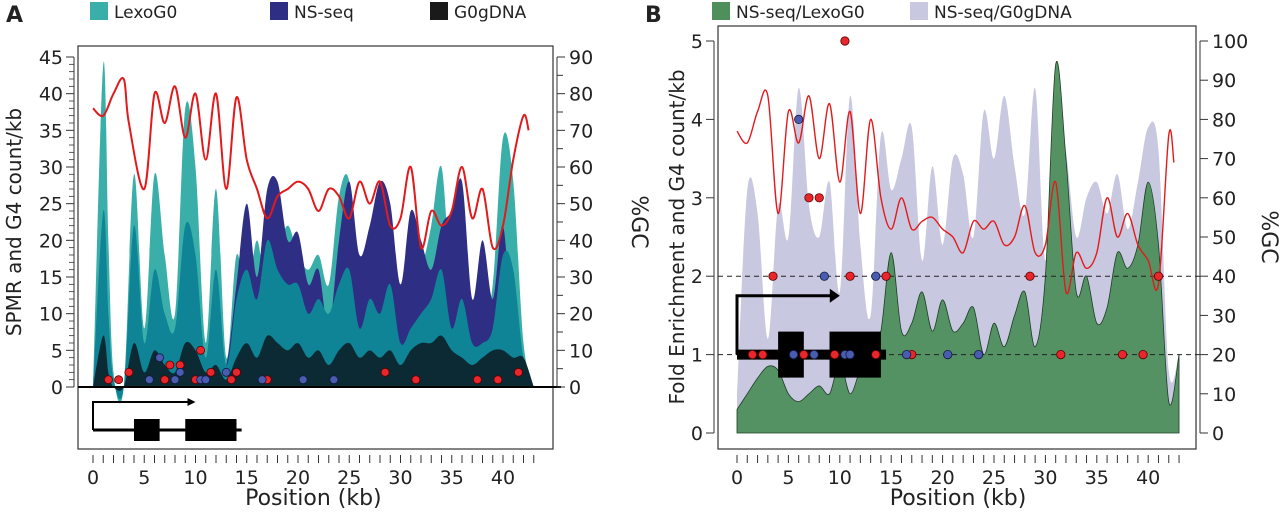 Image resolution: width=1280 pixels, height=517 pixels. Describe the element at coordinates (490, 13) in the screenshot. I see `legend-label: G0gDNA` at that location.